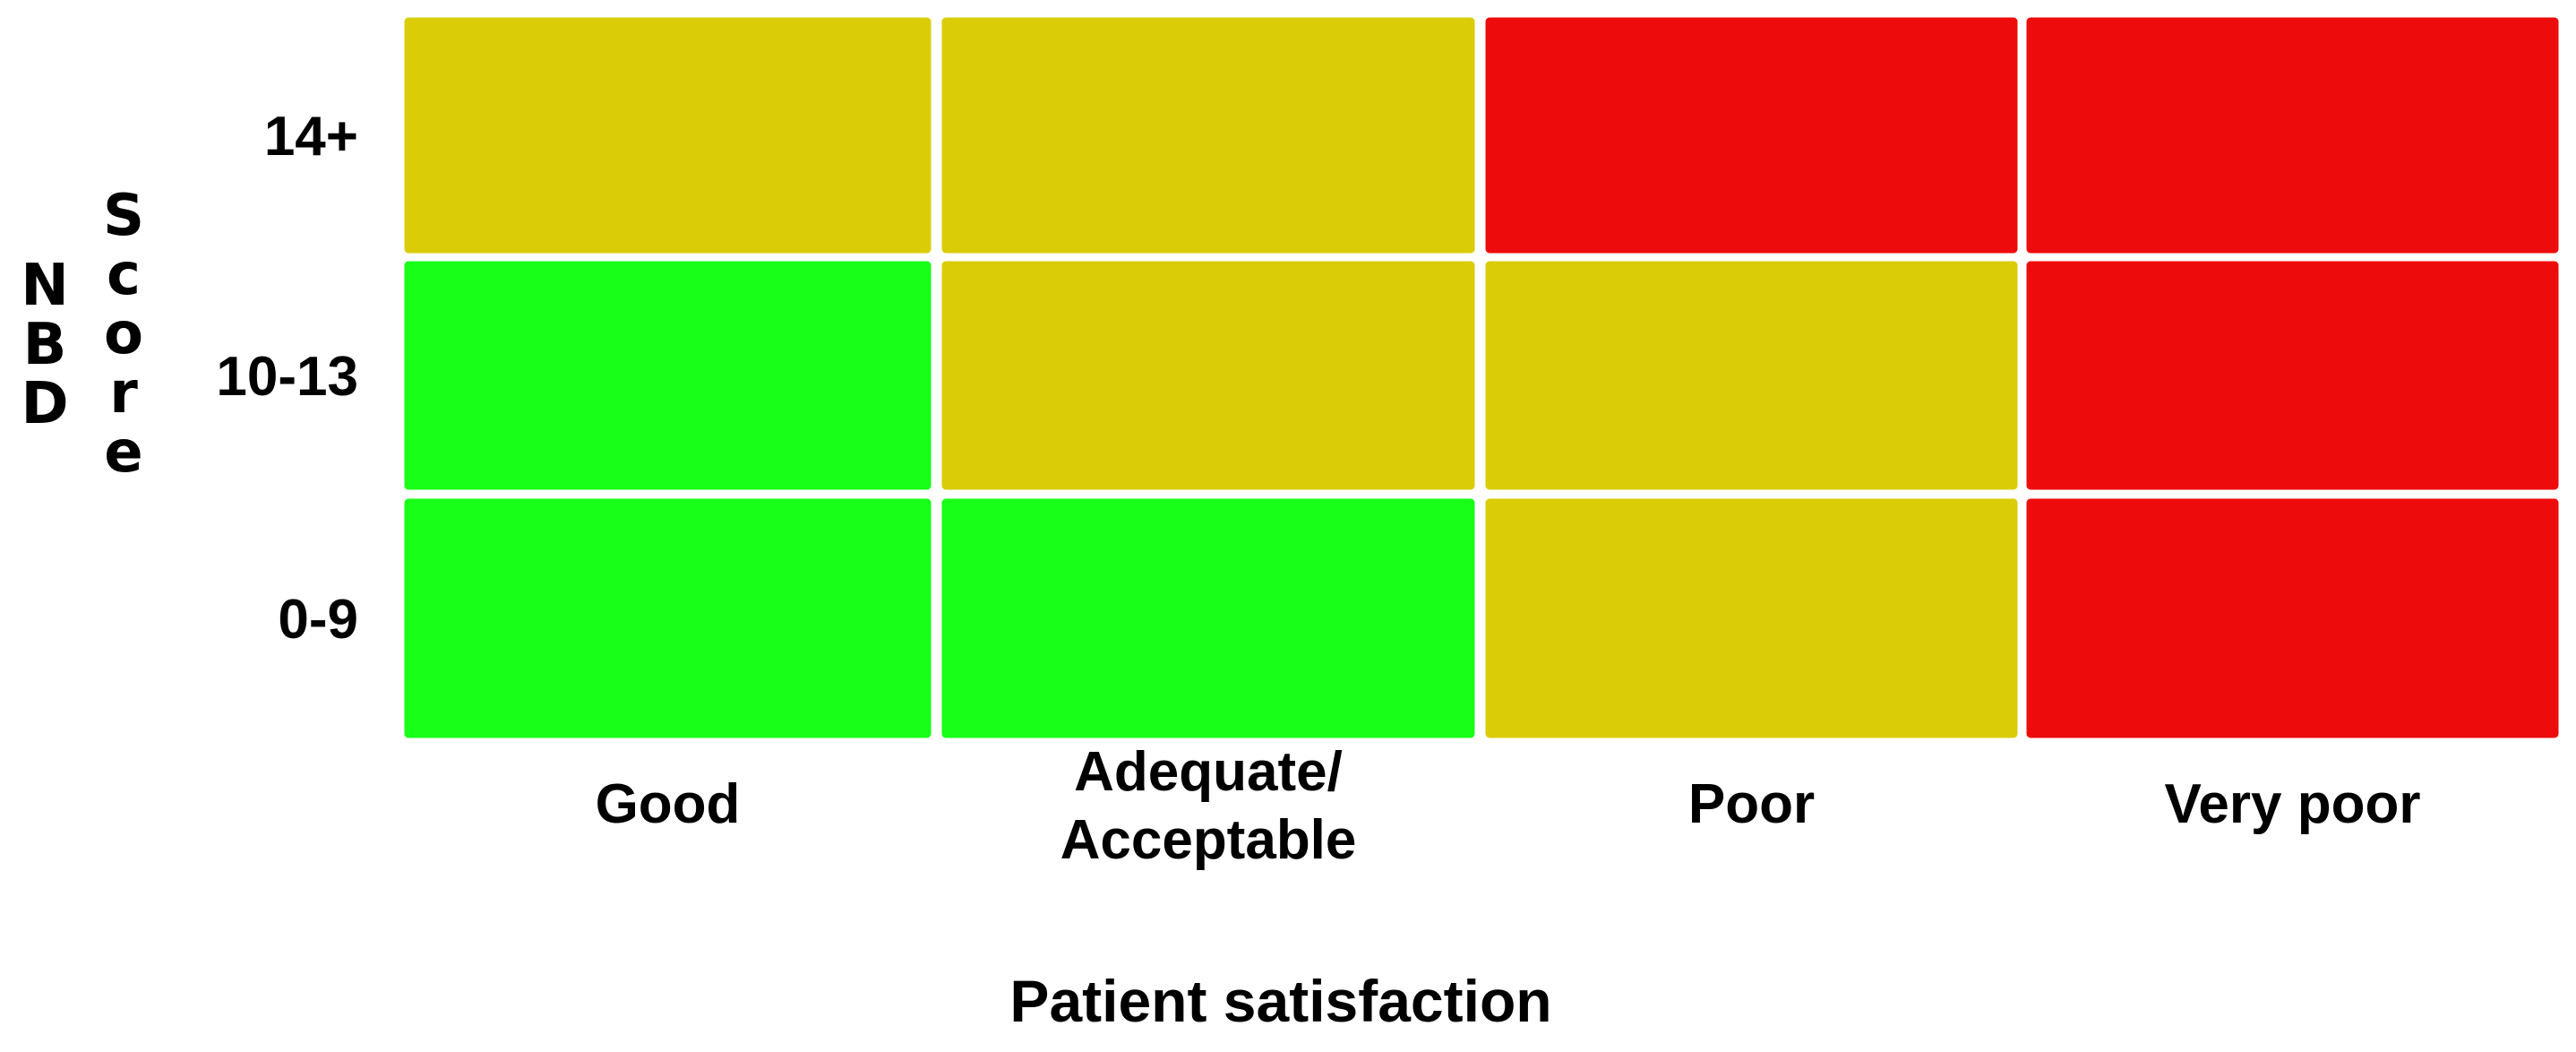 The image size is (2576, 1052). I want to click on column-label: Good, so click(668, 804).